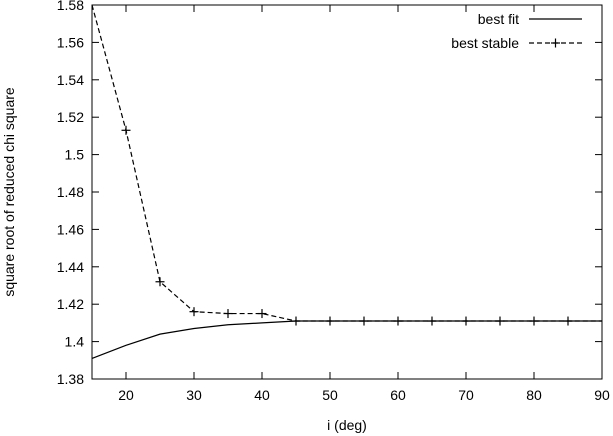 The width and height of the screenshot is (613, 436). I want to click on y-tick-label: 1.56, so click(70, 42).